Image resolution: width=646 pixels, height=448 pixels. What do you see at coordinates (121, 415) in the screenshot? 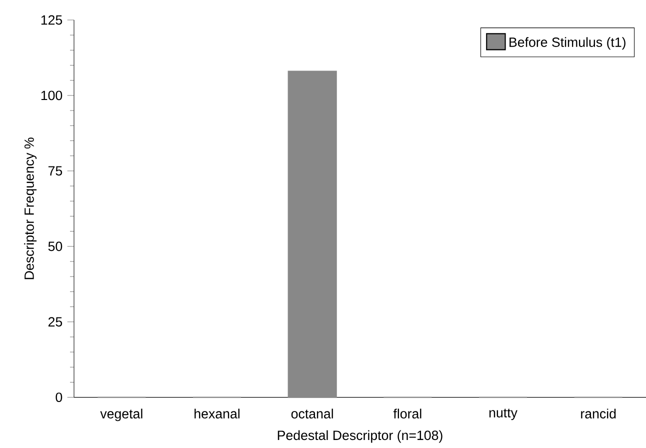
I see `x-tick-label: vegetal` at bounding box center [121, 415].